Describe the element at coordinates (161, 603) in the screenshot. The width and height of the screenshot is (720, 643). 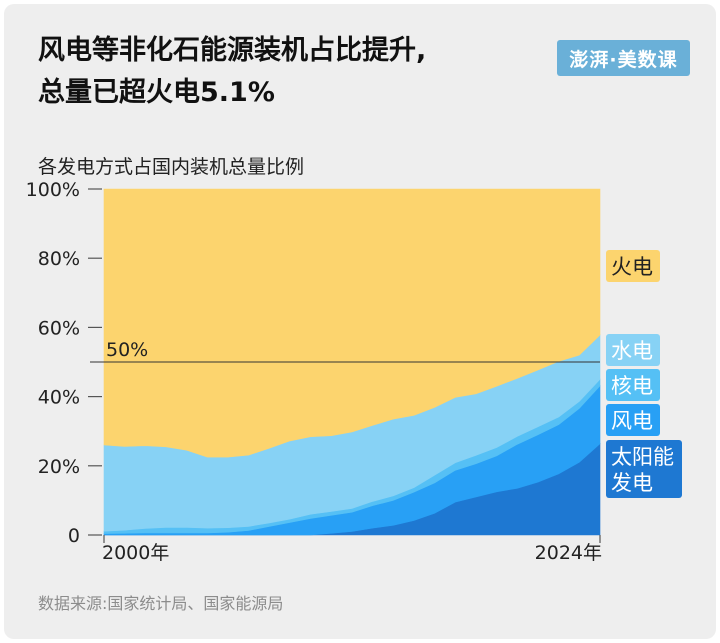
I see `data-source: 数据来源:国家统计局、国家能源局` at that location.